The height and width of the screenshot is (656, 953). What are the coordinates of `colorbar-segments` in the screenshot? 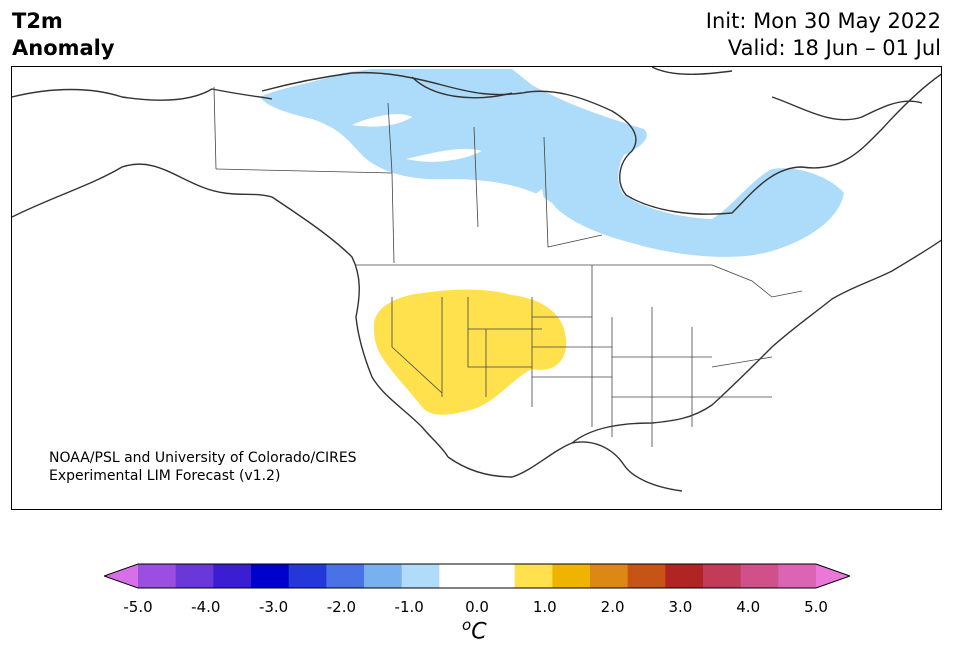 It's located at (477, 576).